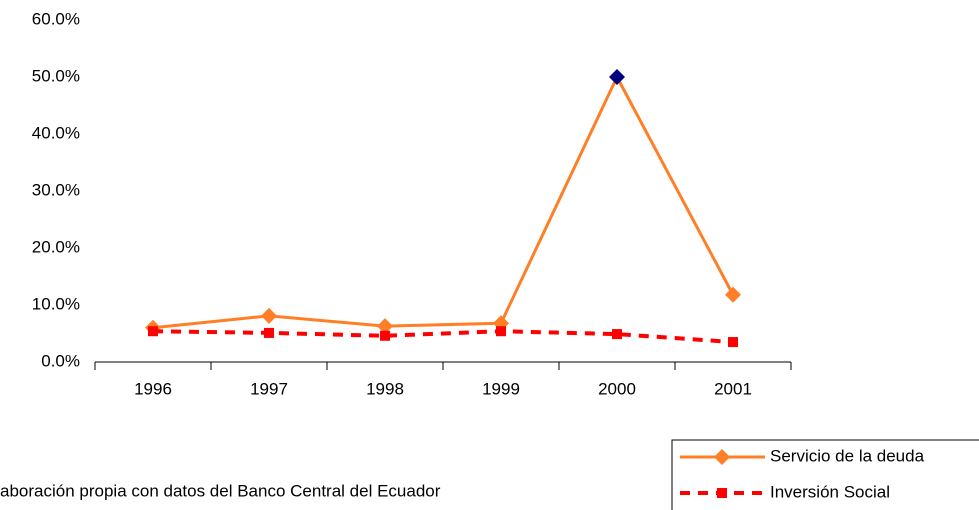  I want to click on y-tick-label: 60.0%, so click(56, 18).